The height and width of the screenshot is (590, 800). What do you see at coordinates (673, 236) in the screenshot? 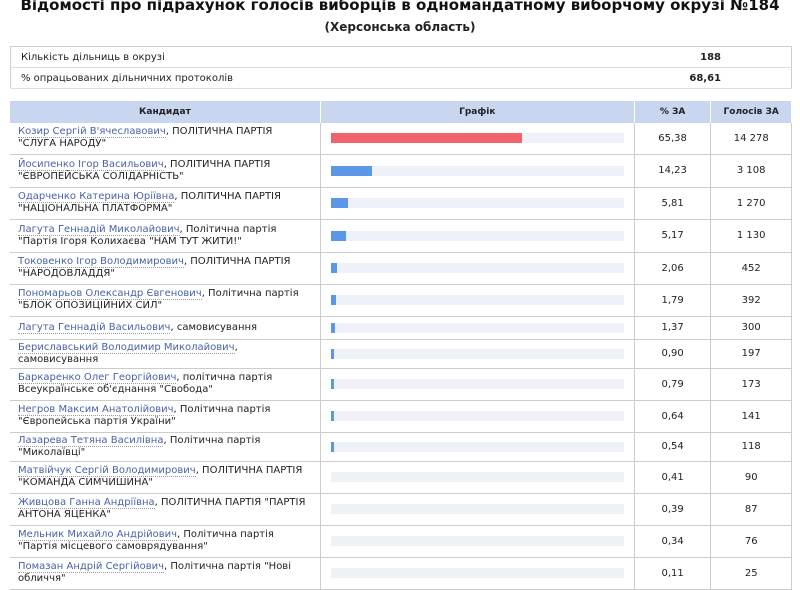
I see `pct-cell: 5,17` at bounding box center [673, 236].